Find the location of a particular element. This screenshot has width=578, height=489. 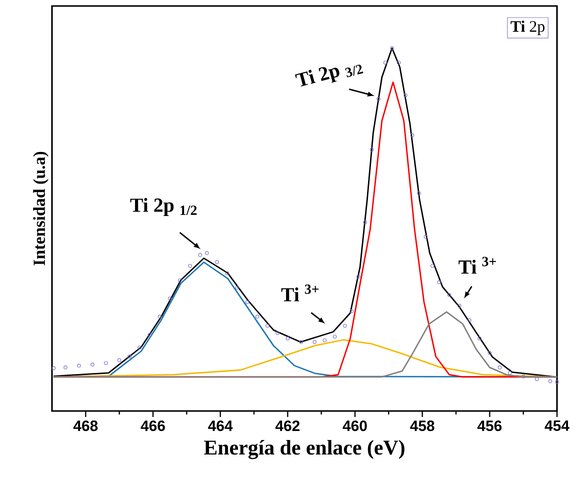

text: Ti 2p is located at coordinates (527, 28).